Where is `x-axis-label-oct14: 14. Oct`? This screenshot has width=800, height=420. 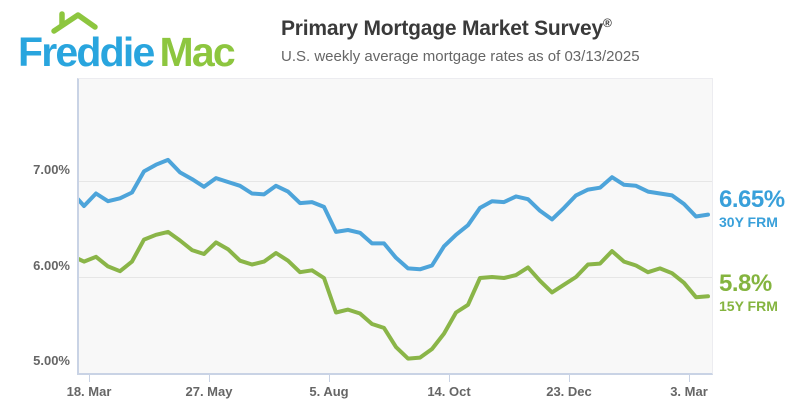 x-axis-label-oct14: 14. Oct is located at coordinates (449, 391).